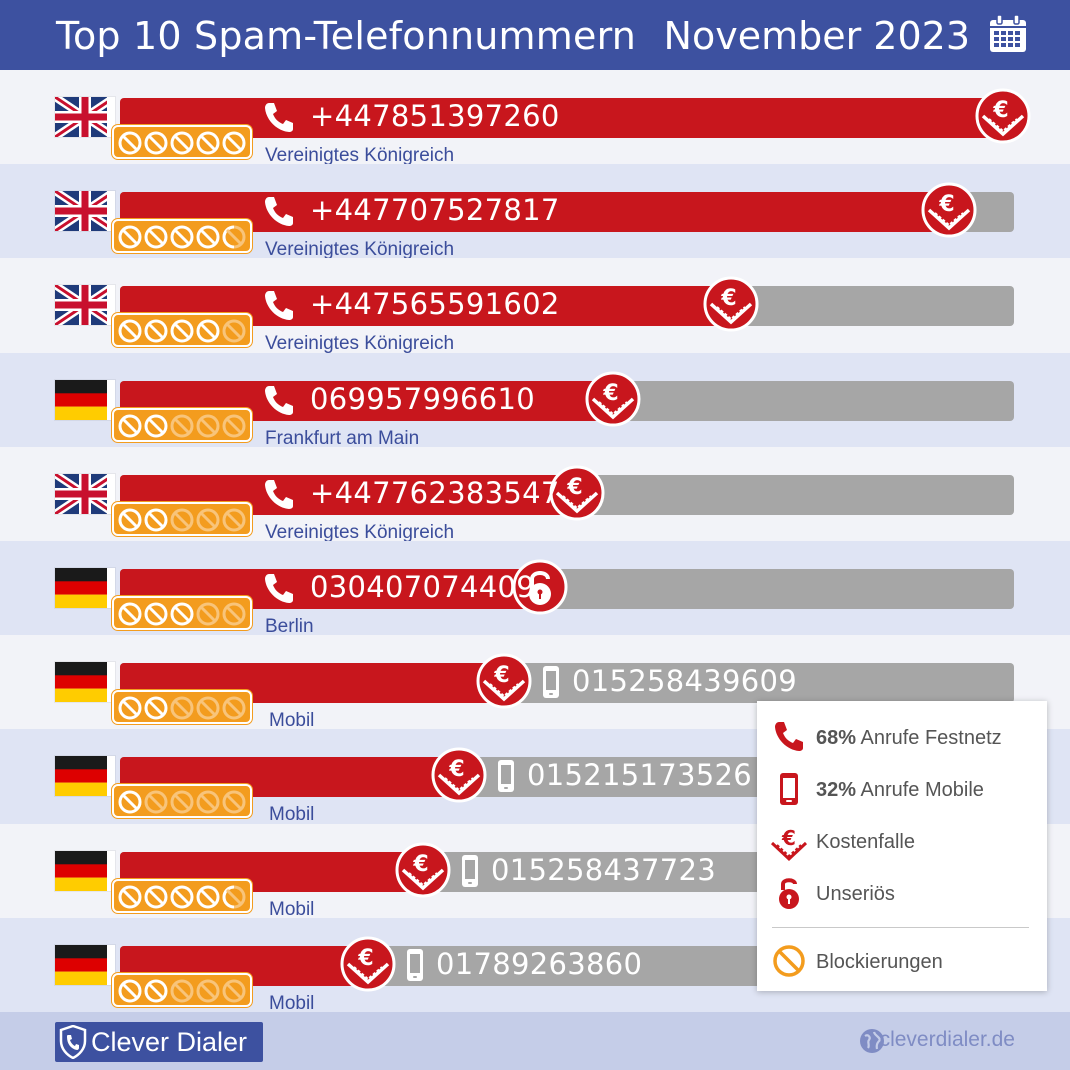 The image size is (1070, 1070). What do you see at coordinates (342, 438) in the screenshot?
I see `location-label-4: Frankfurt am Main` at bounding box center [342, 438].